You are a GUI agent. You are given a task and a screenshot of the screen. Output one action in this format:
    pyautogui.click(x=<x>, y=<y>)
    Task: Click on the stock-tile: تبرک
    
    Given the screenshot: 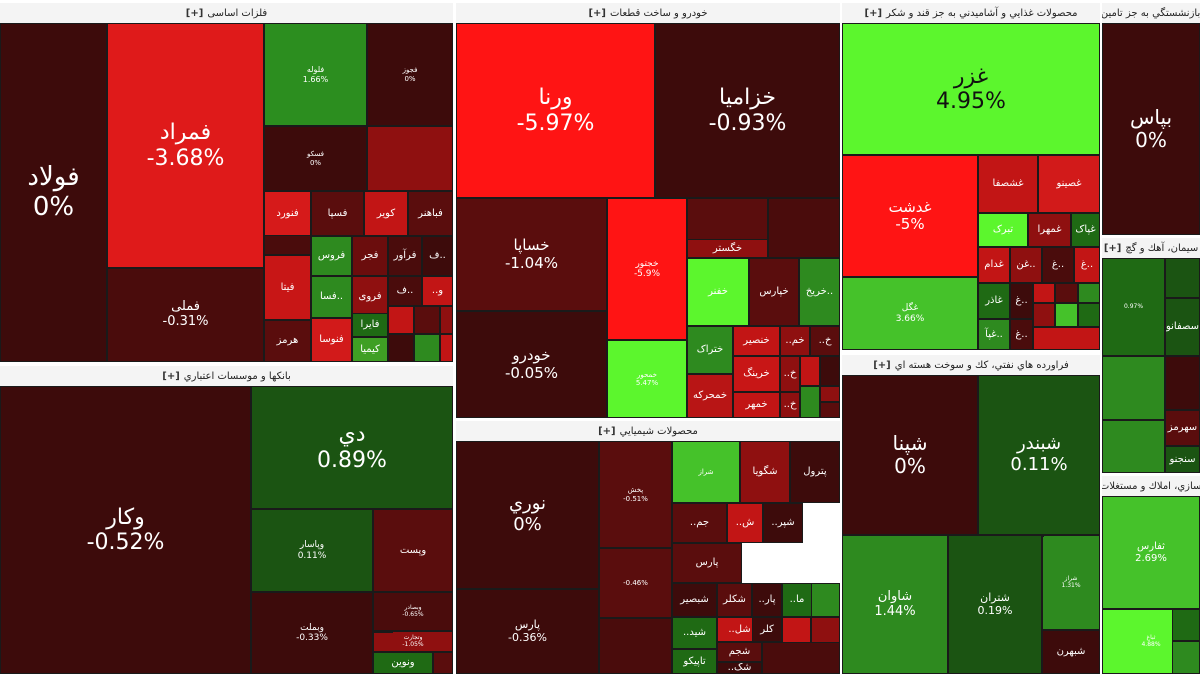 What is the action you would take?
    pyautogui.click(x=1003, y=230)
    